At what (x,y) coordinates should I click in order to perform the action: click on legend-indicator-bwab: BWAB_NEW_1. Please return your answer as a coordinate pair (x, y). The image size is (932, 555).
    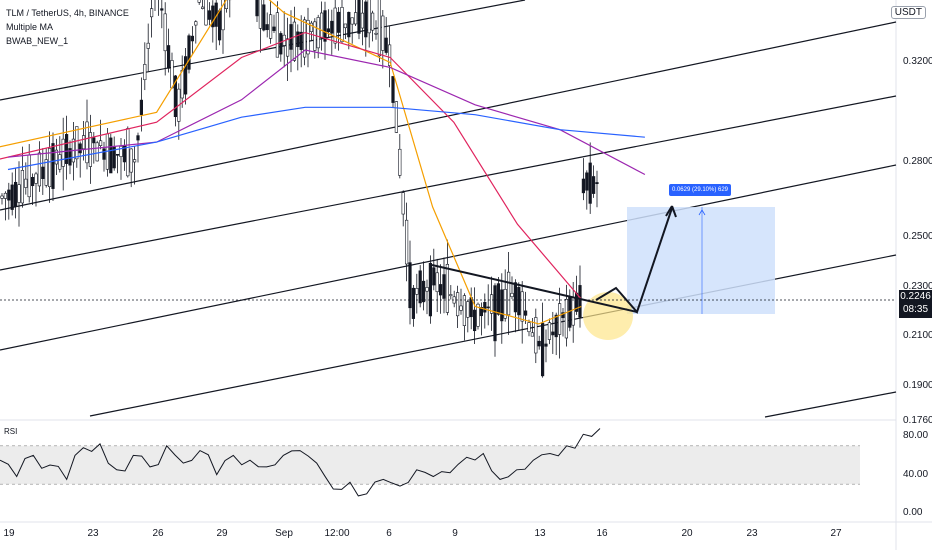
    Looking at the image, I should click on (37, 41).